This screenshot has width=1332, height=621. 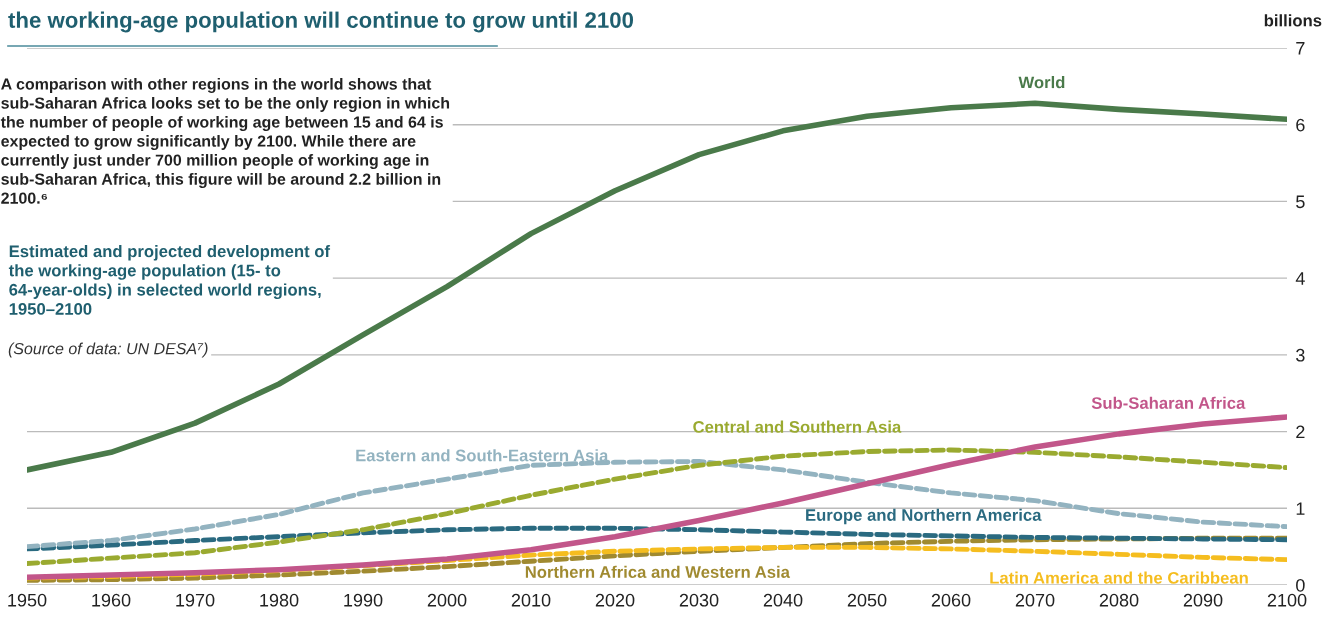 What do you see at coordinates (447, 600) in the screenshot?
I see `x-tick-label: 2000` at bounding box center [447, 600].